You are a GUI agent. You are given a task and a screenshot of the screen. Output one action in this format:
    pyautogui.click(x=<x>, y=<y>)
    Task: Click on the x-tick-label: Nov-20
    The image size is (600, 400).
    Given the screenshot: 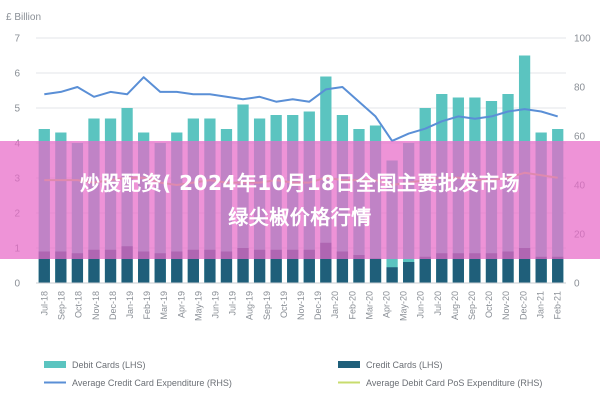 What is the action you would take?
    pyautogui.click(x=506, y=305)
    